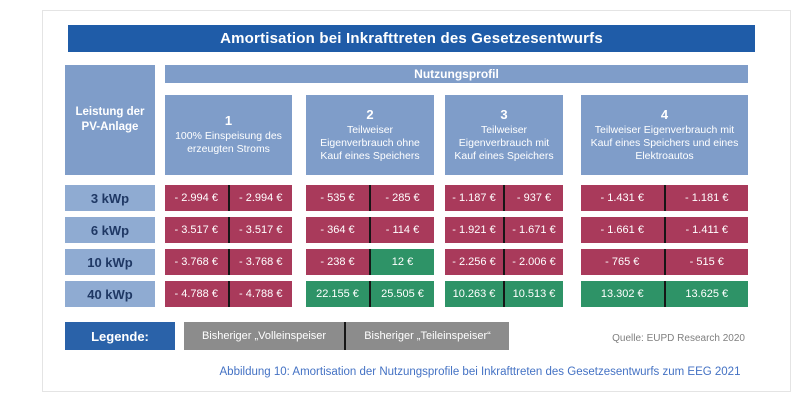 The width and height of the screenshot is (800, 400). Describe the element at coordinates (337, 294) in the screenshot. I see `value-cell: 22.155 €` at that location.